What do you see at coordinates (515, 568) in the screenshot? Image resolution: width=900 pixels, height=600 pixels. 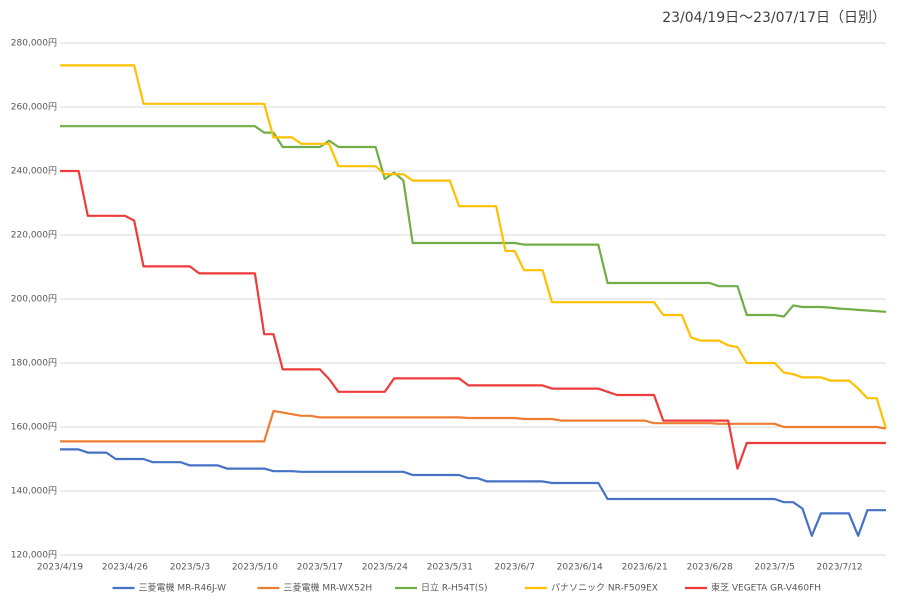 I see `x-tick-label: 2023/6/7` at bounding box center [515, 568].